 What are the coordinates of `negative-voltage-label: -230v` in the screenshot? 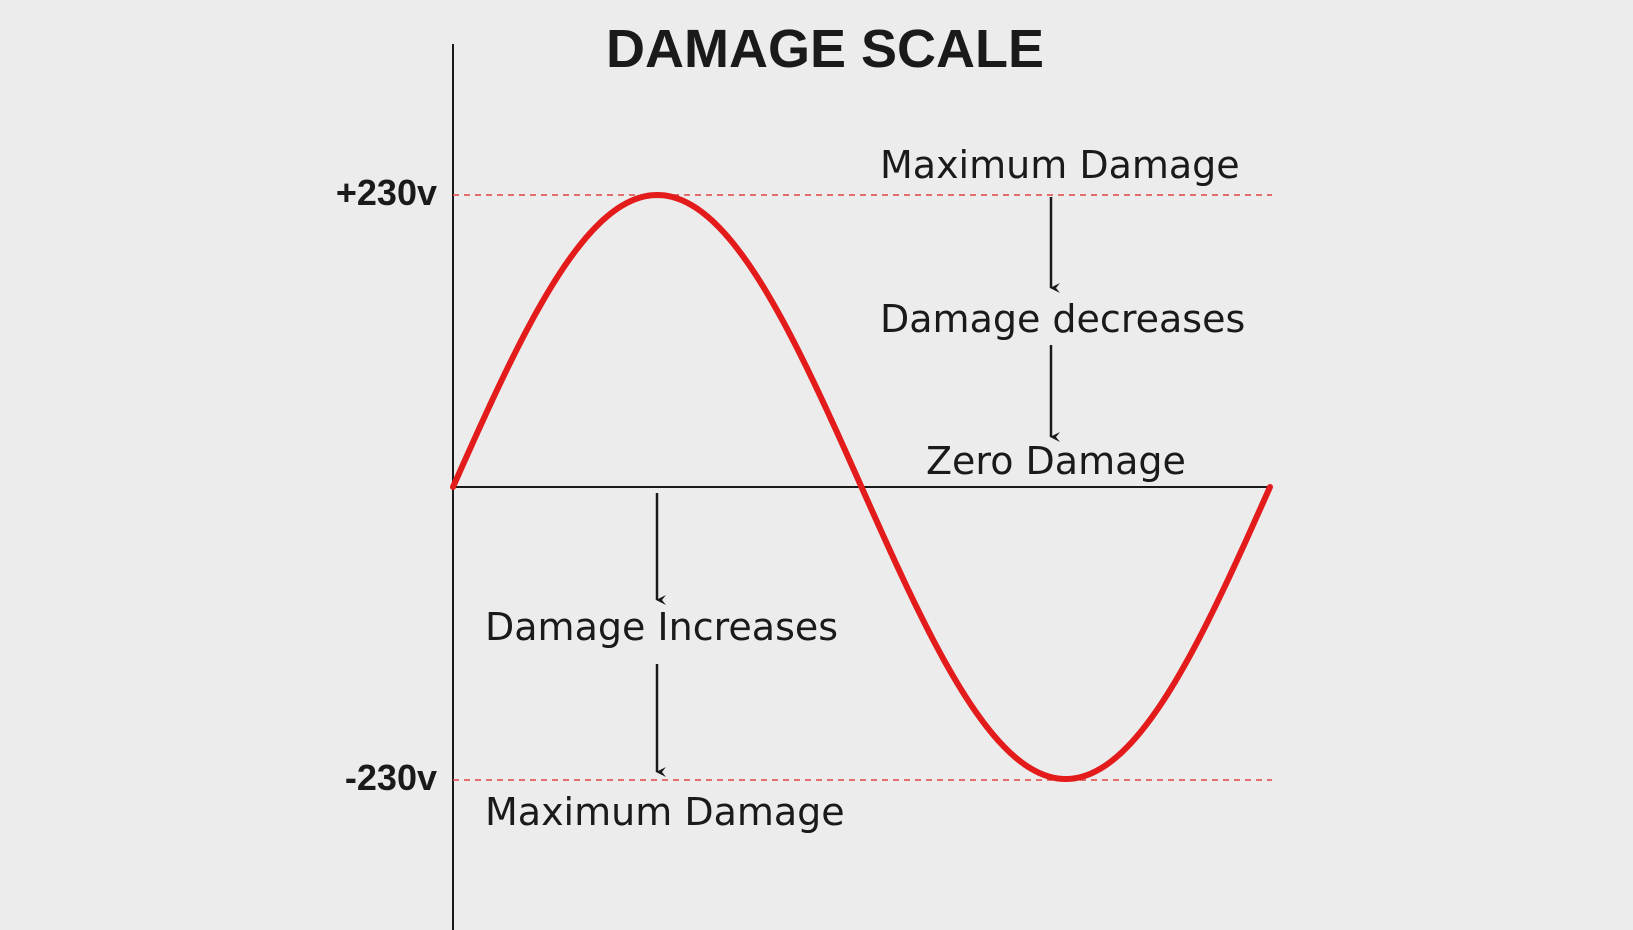 It's located at (391, 777).